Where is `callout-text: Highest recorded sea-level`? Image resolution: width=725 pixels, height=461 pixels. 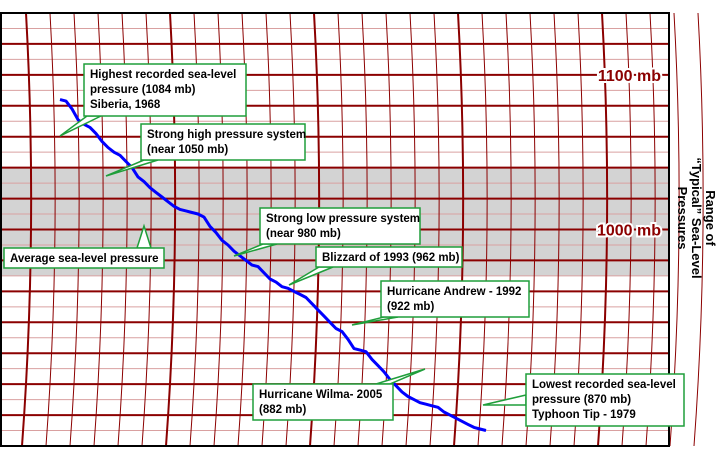
callout-text: Highest recorded sea-level is located at coordinates (163, 75).